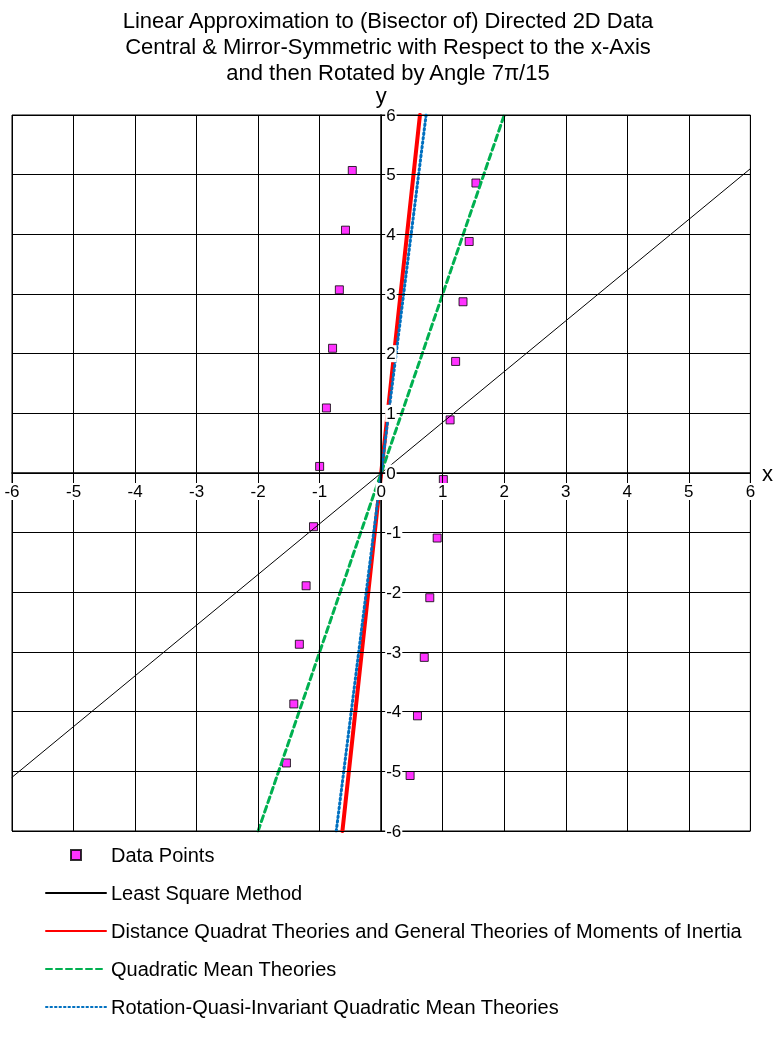  I want to click on y-tick-label: 1, so click(391, 413).